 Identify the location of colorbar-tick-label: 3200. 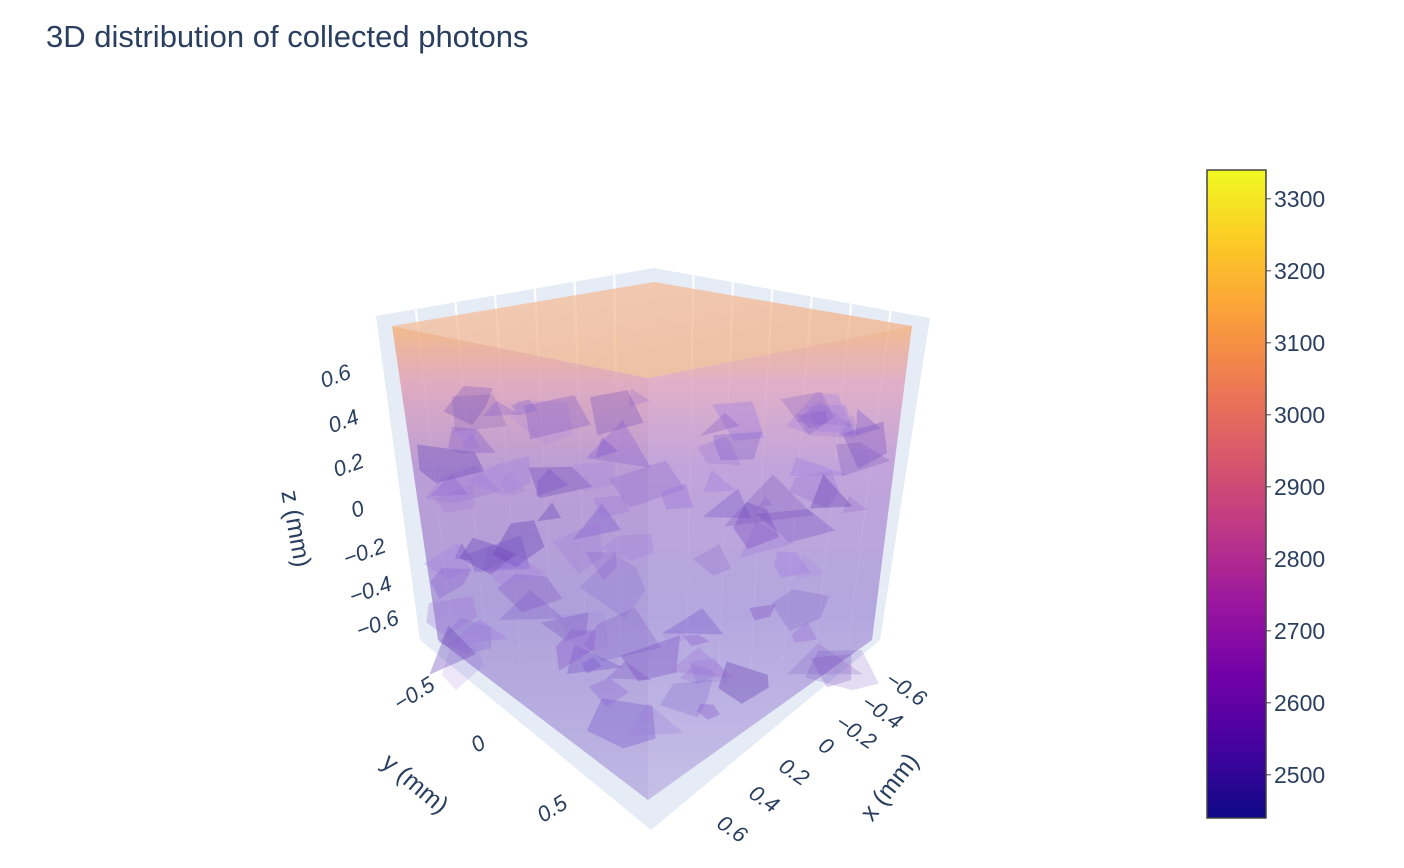
(1299, 271).